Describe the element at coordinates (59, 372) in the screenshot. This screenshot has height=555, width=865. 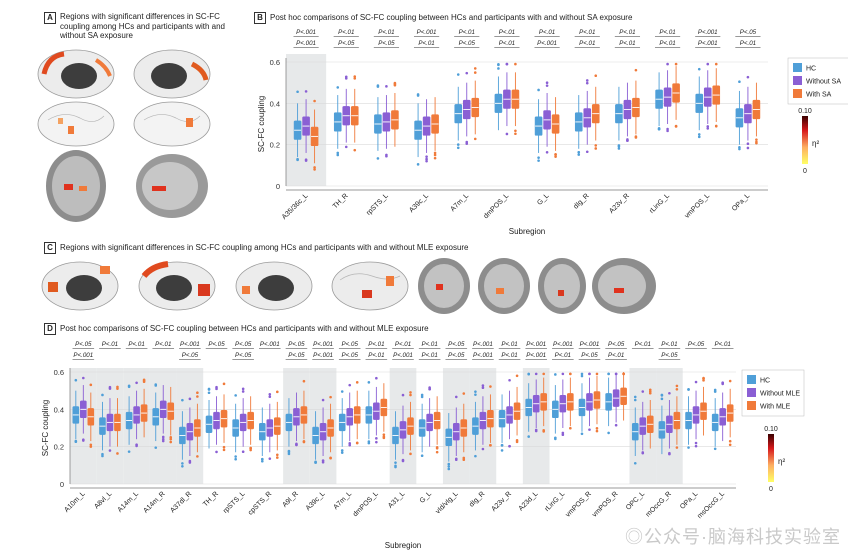
I see `y-tick-label: 0.6` at that location.